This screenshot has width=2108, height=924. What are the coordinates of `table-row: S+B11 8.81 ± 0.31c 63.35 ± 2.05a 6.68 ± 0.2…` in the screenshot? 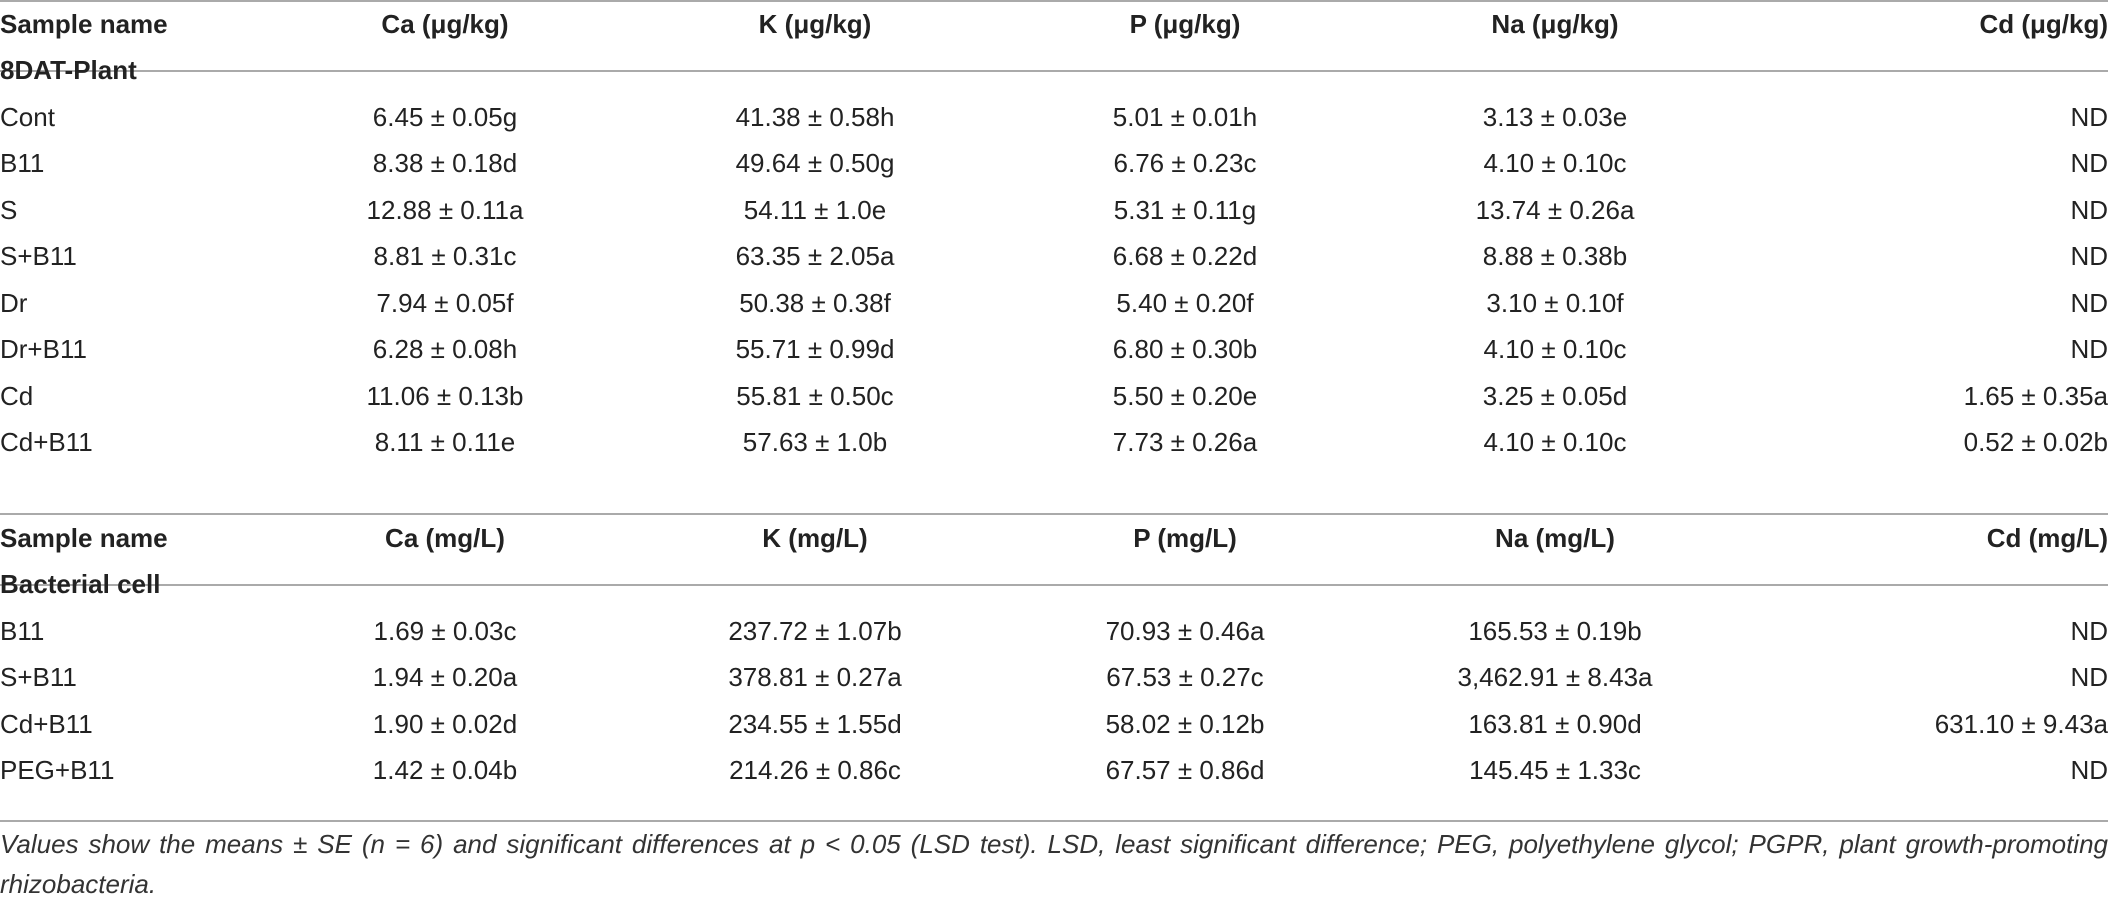 It's located at (1054, 257).